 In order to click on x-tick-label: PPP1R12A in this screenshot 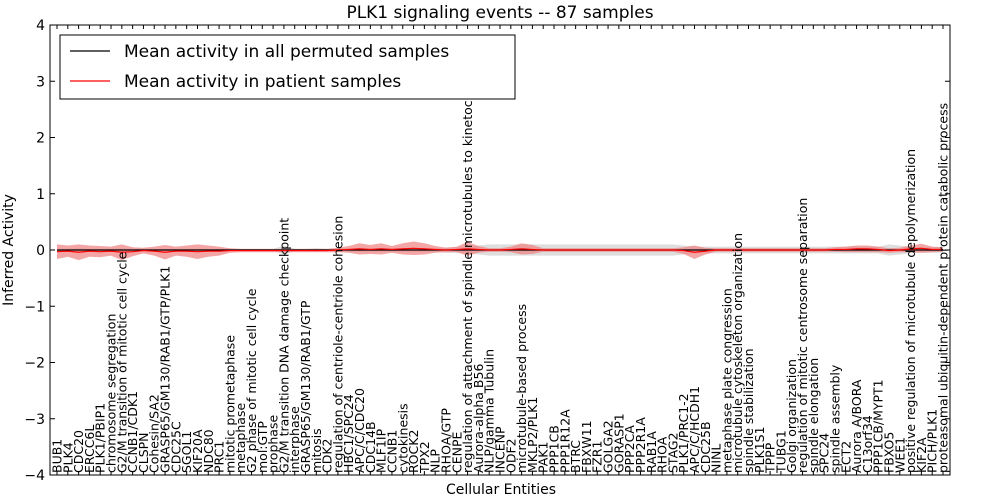, I will do `click(564, 441)`.